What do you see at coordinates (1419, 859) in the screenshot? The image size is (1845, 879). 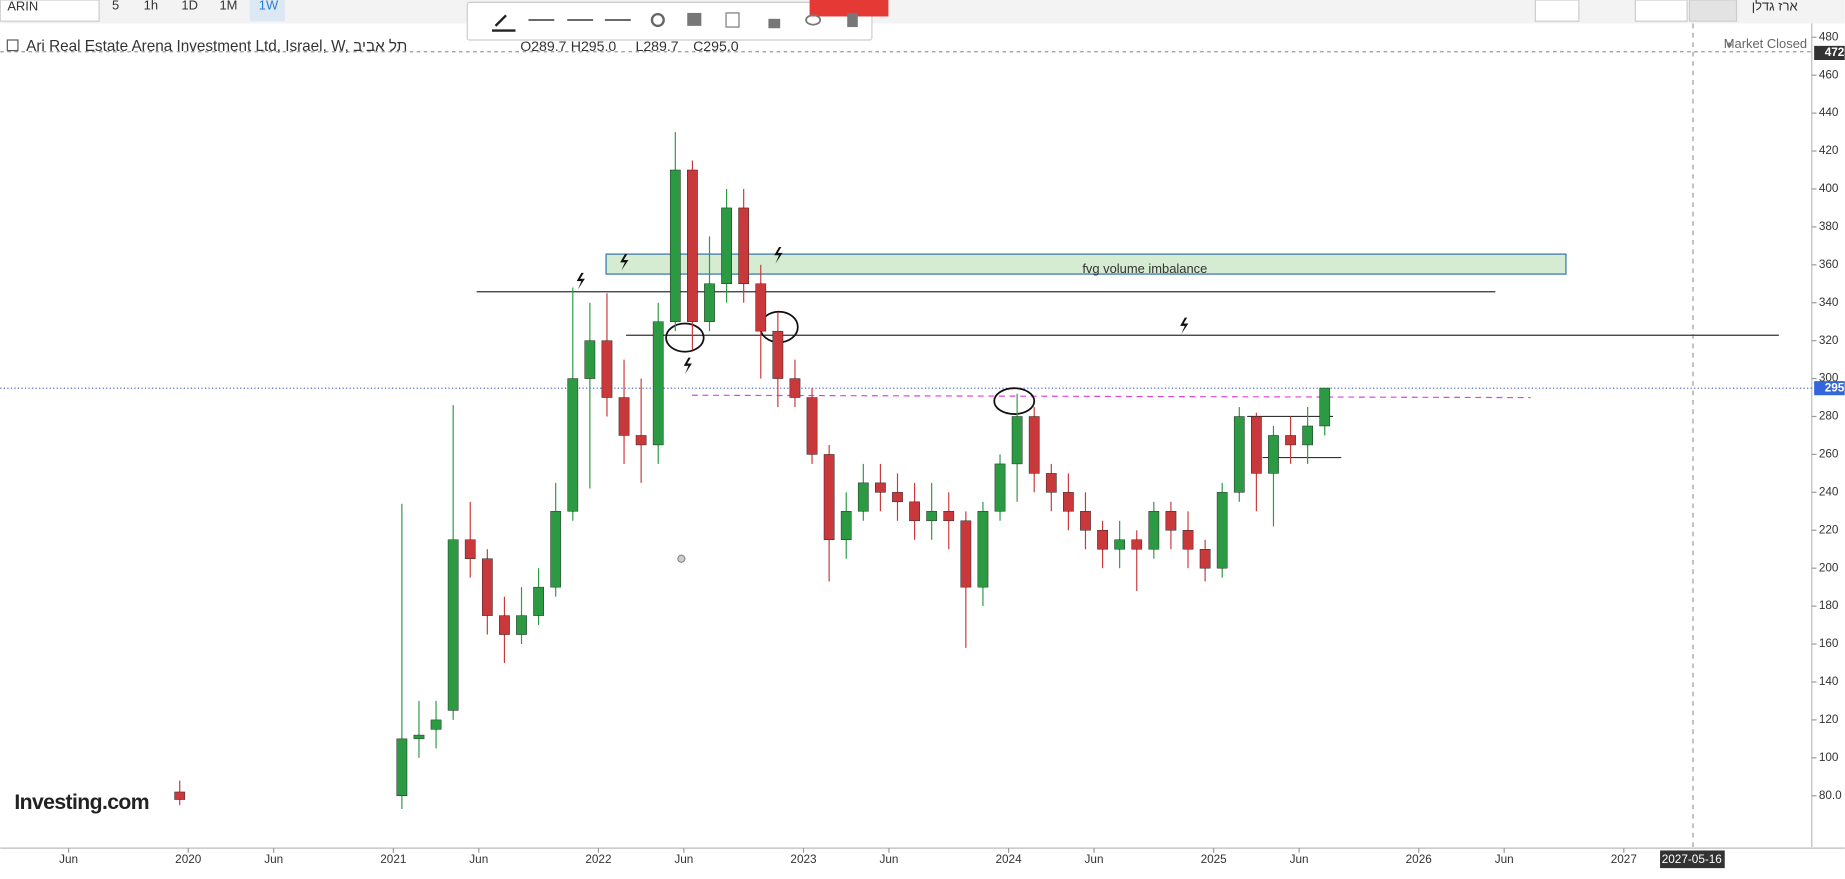 I see `x-tick-label: 2026` at bounding box center [1419, 859].